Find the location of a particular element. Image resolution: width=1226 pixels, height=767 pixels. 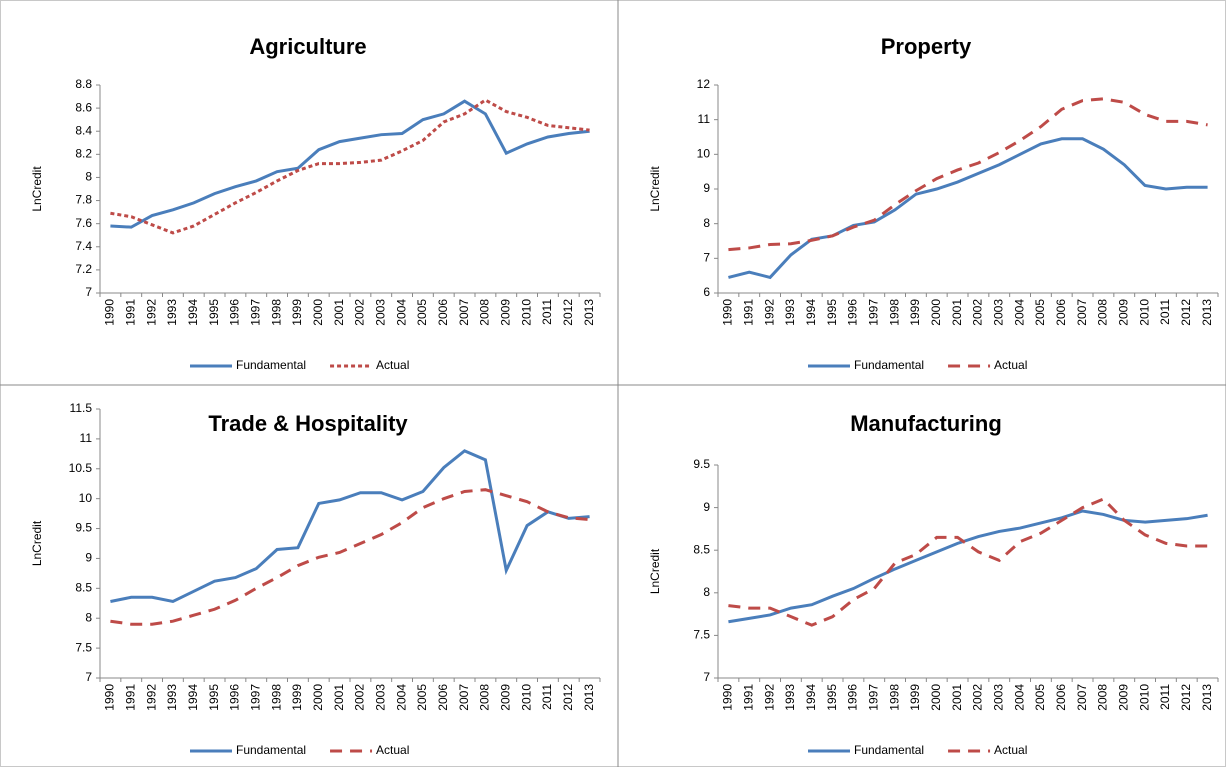

y-tick-label: 9.5 is located at coordinates (701, 464).